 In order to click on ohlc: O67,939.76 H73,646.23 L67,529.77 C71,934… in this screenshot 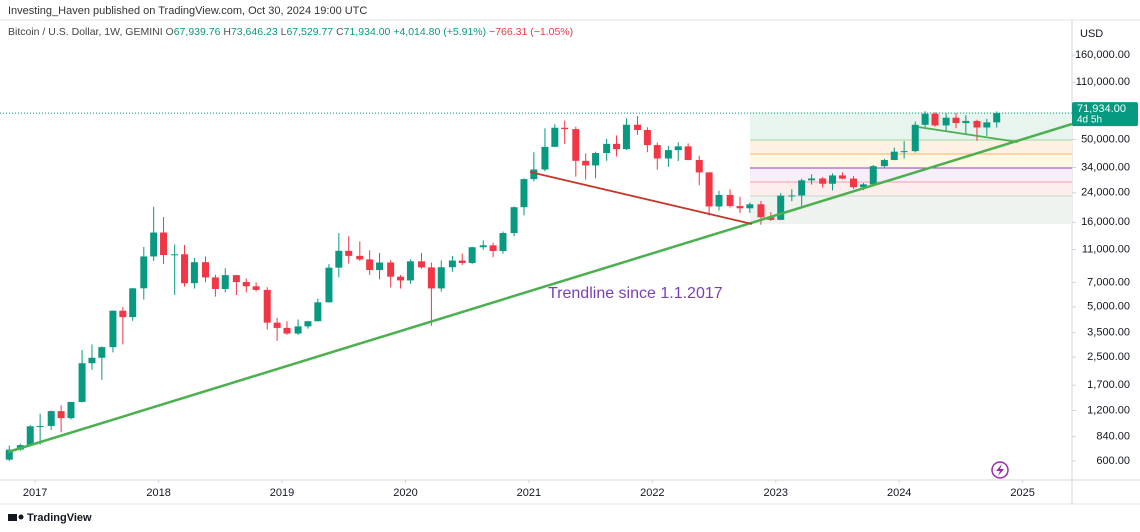, I will do `click(280, 32)`.